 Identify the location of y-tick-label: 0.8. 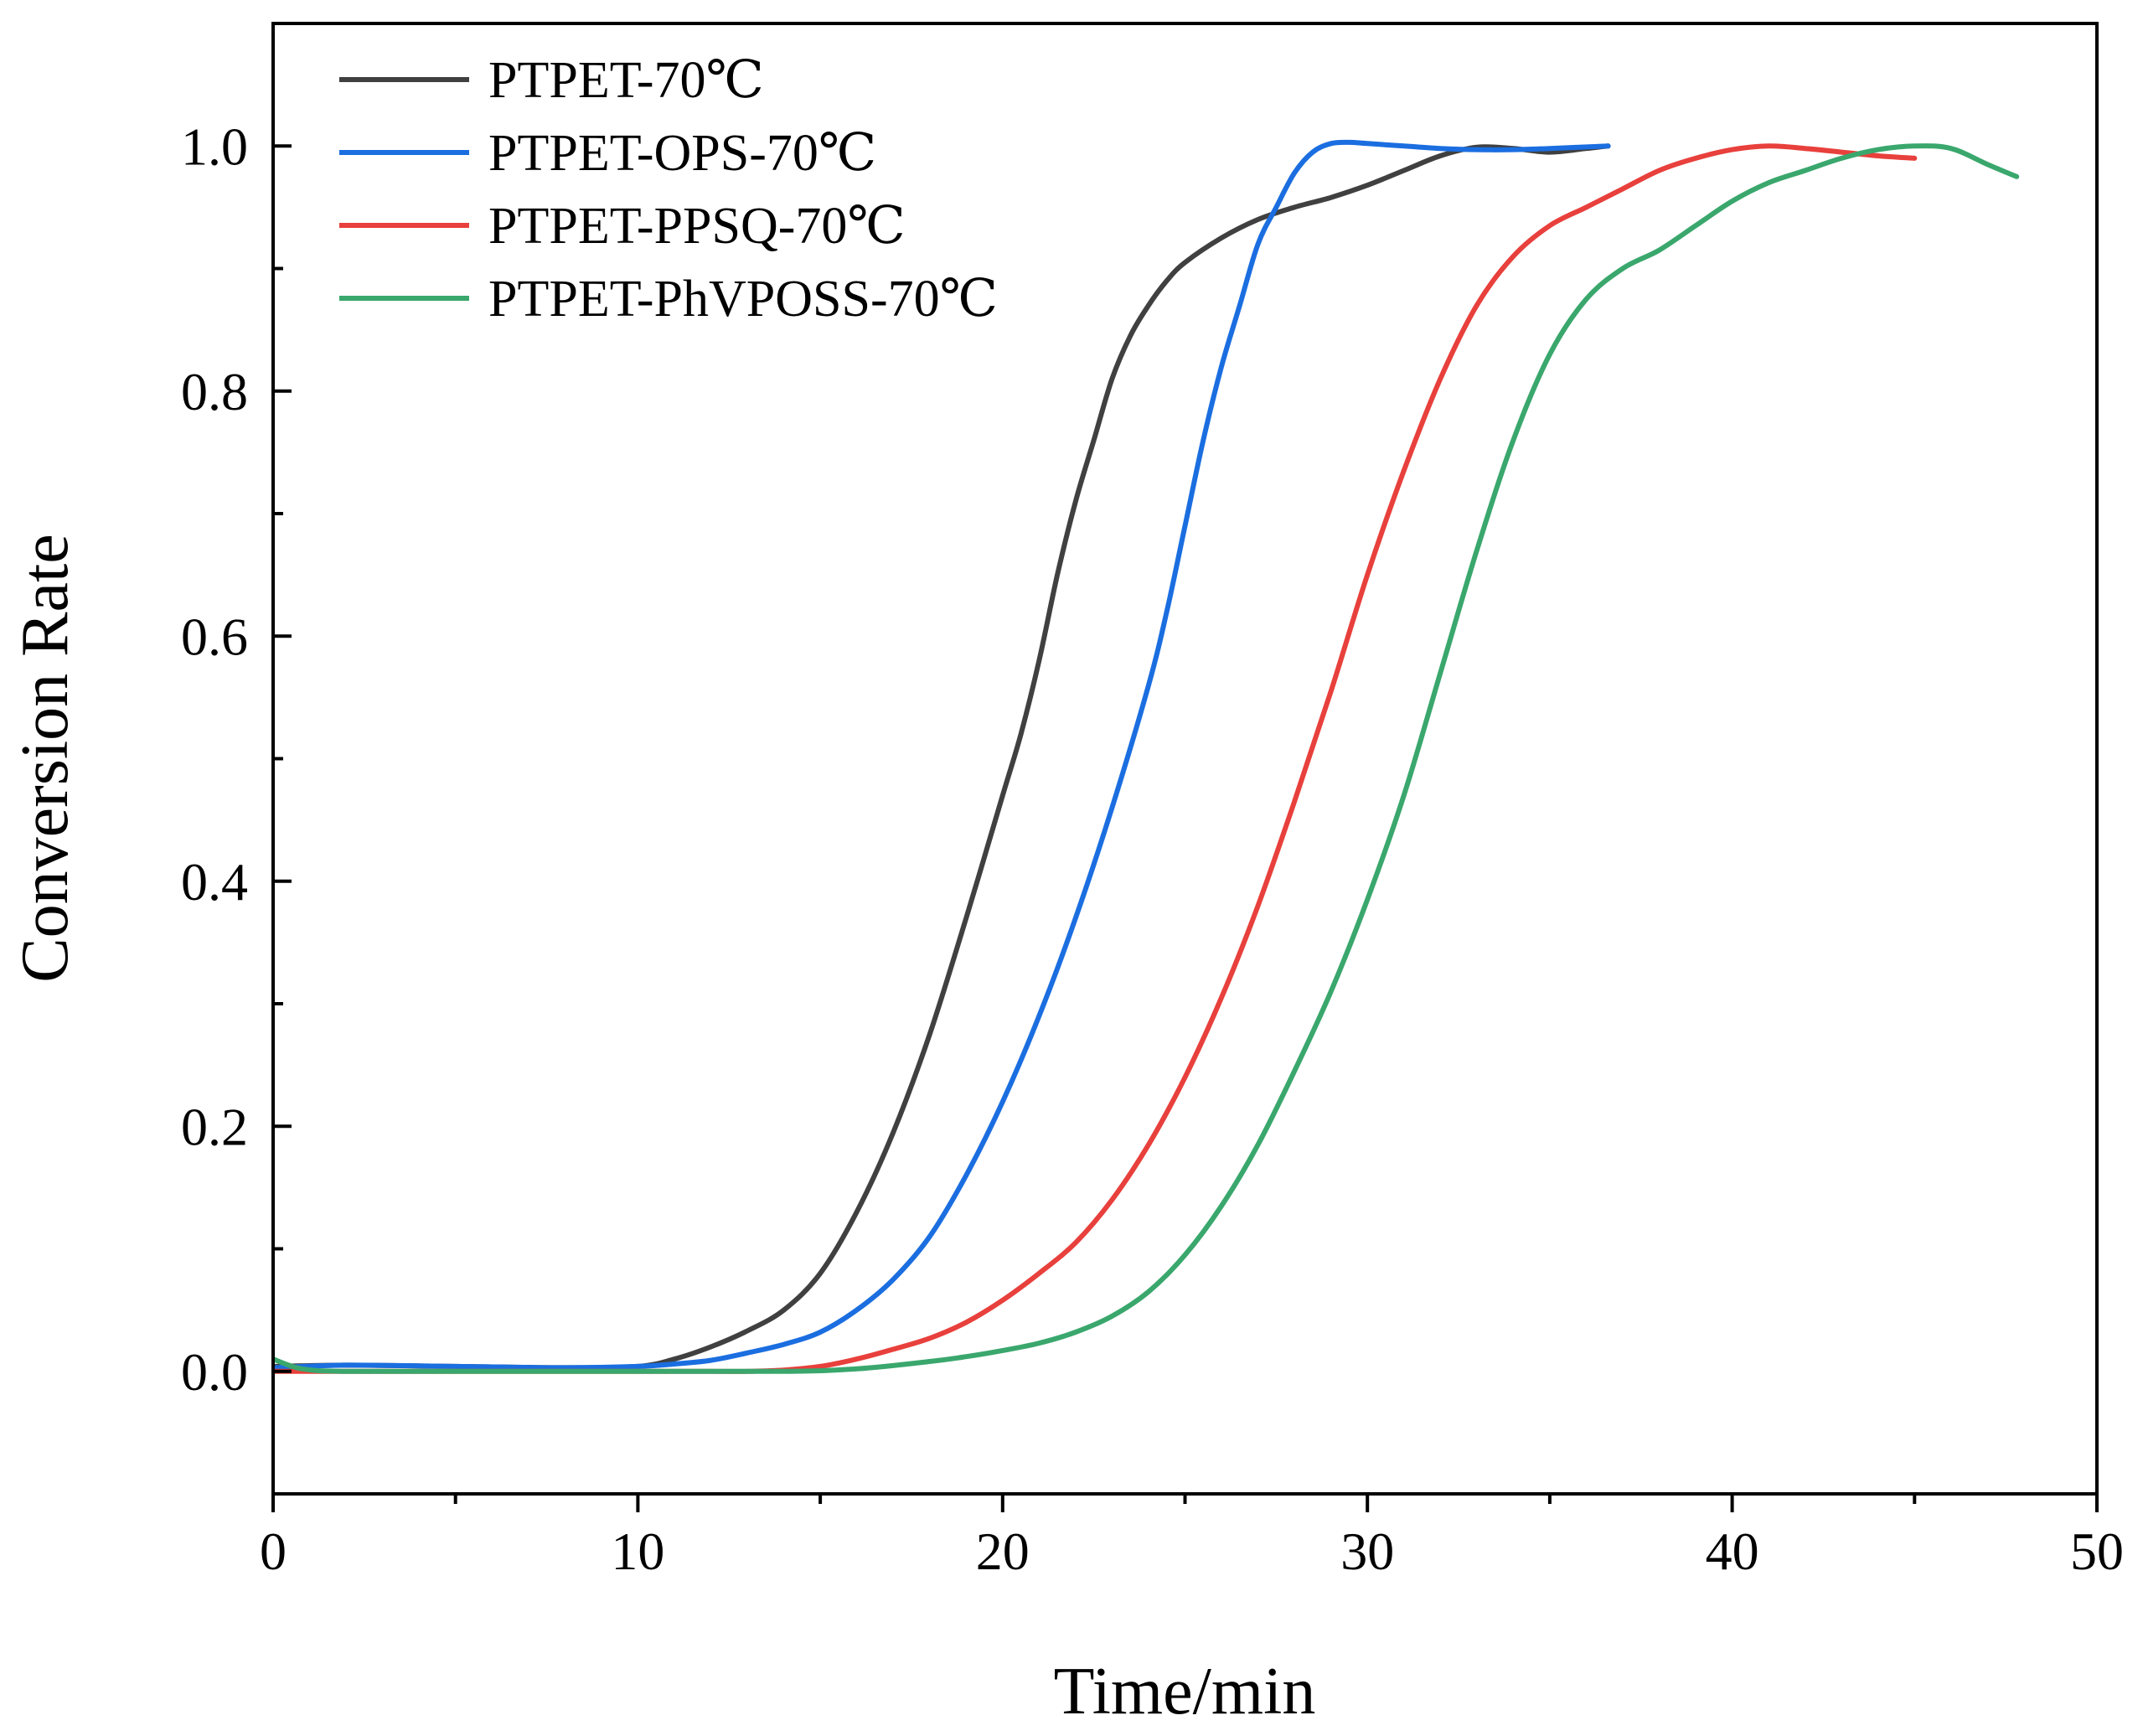
(215, 391).